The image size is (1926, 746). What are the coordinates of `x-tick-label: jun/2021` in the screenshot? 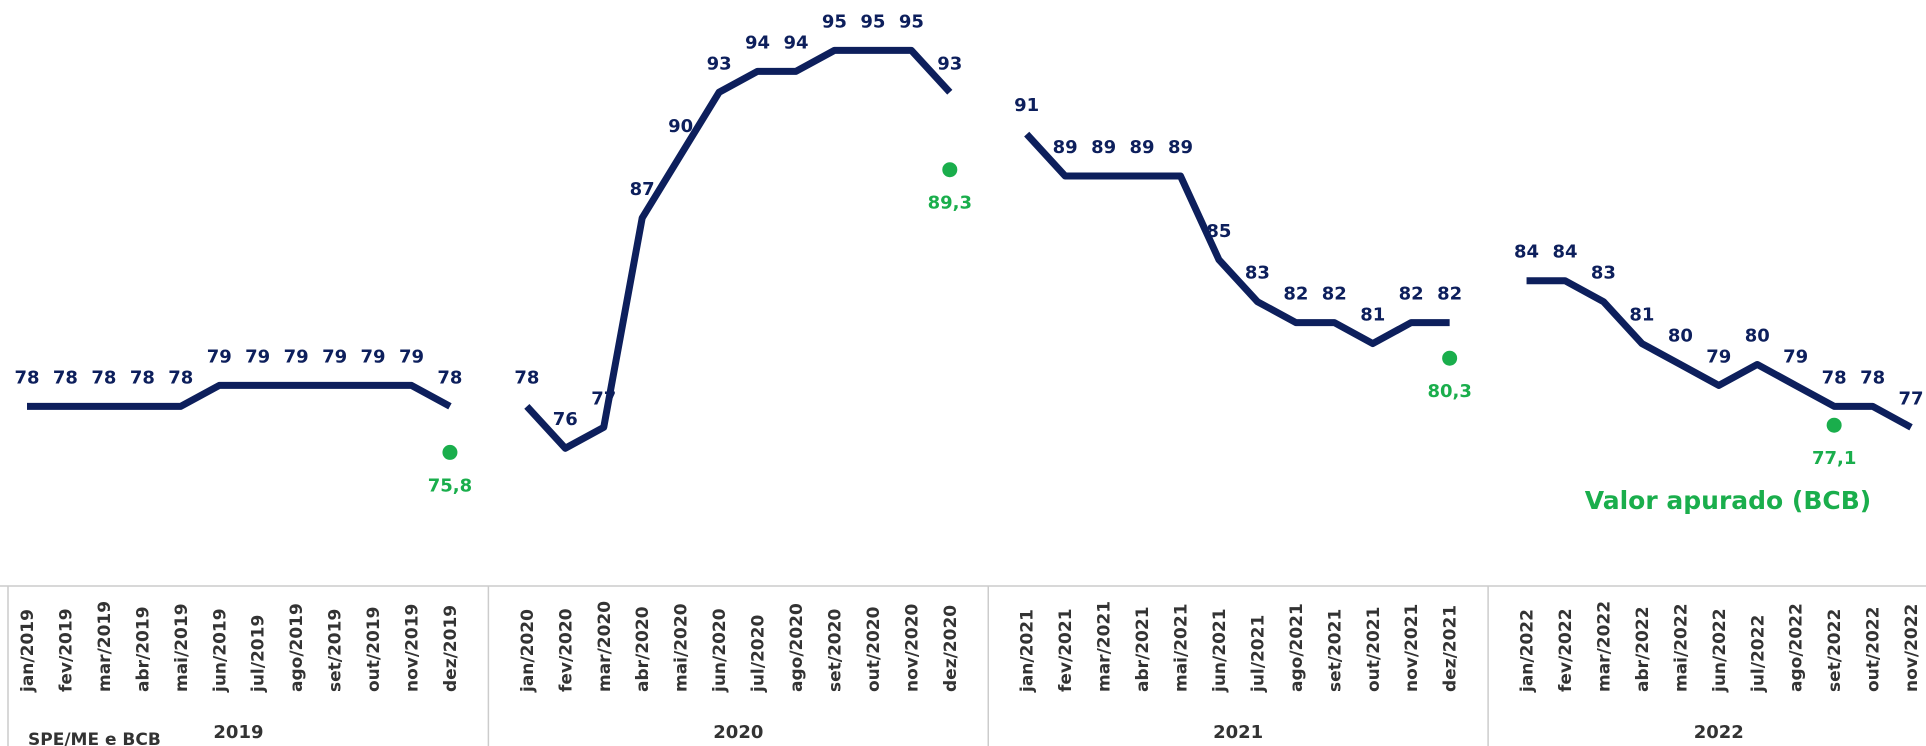 It's located at (1220, 650).